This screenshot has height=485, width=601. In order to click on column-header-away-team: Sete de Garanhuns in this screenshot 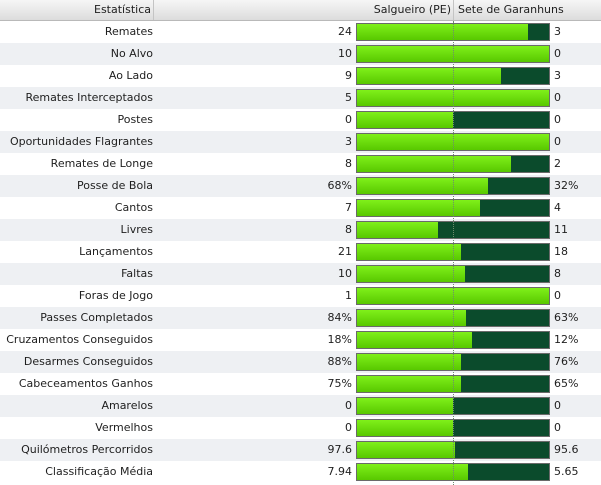, I will do `click(523, 10)`.